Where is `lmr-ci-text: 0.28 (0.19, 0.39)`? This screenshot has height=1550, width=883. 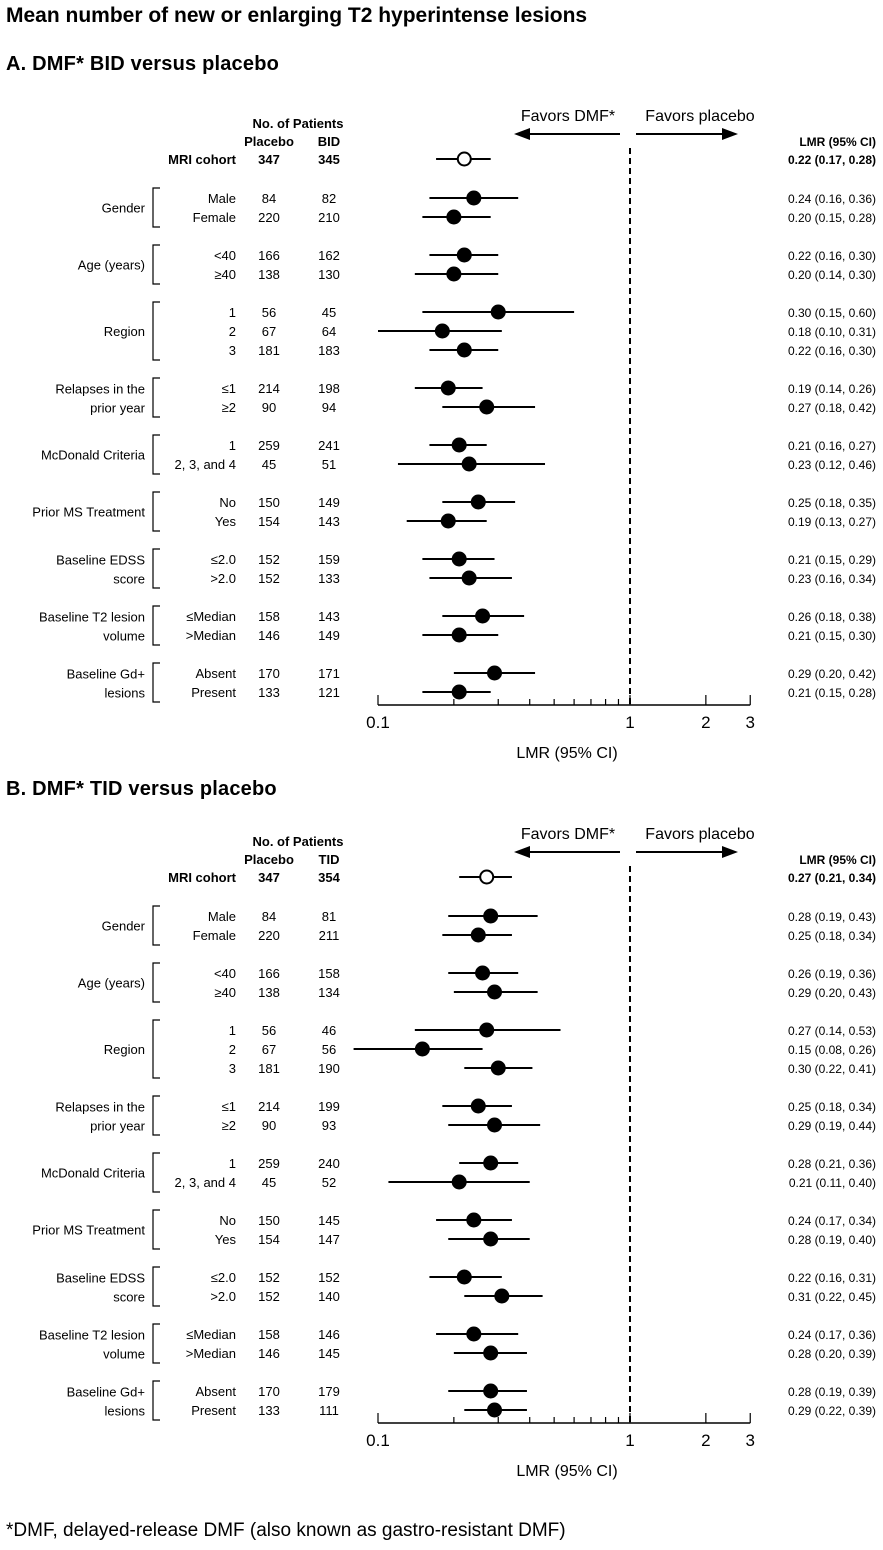 lmr-ci-text: 0.28 (0.19, 0.39) is located at coordinates (832, 1392).